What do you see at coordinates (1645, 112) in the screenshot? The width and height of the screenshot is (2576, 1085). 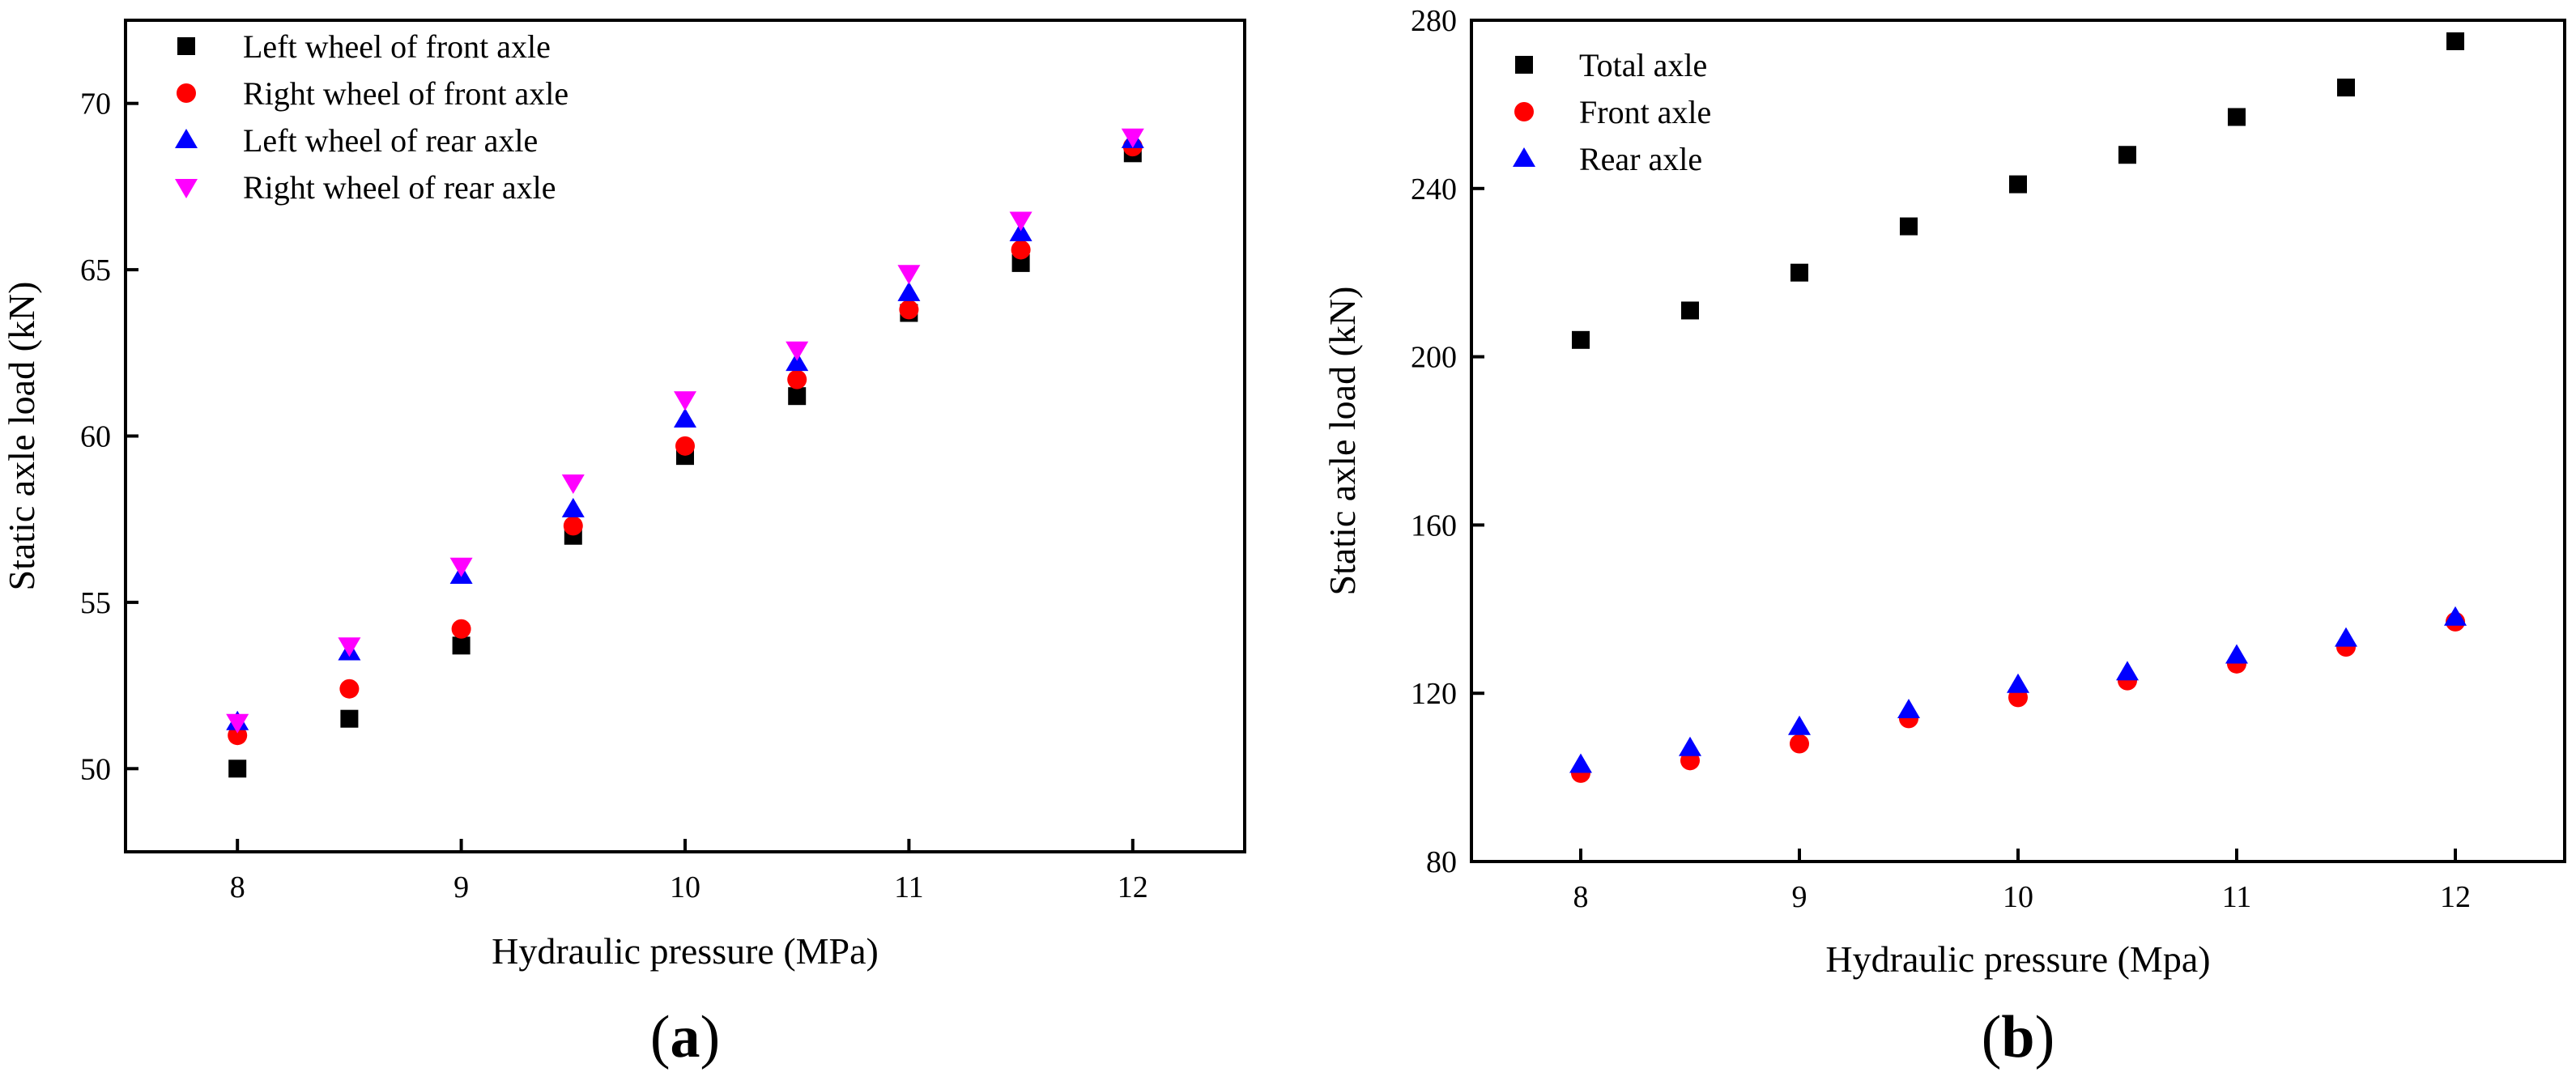 I see `legend-label-b: Front axle` at bounding box center [1645, 112].